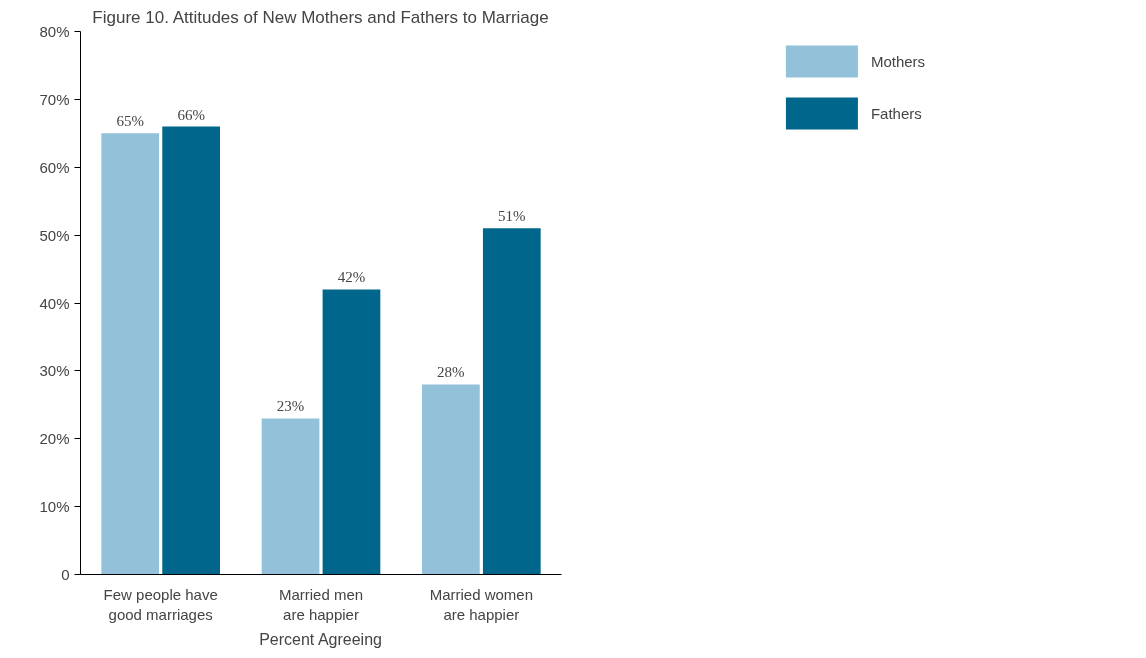 The height and width of the screenshot is (658, 1146). I want to click on data-label: 65%, so click(130, 121).